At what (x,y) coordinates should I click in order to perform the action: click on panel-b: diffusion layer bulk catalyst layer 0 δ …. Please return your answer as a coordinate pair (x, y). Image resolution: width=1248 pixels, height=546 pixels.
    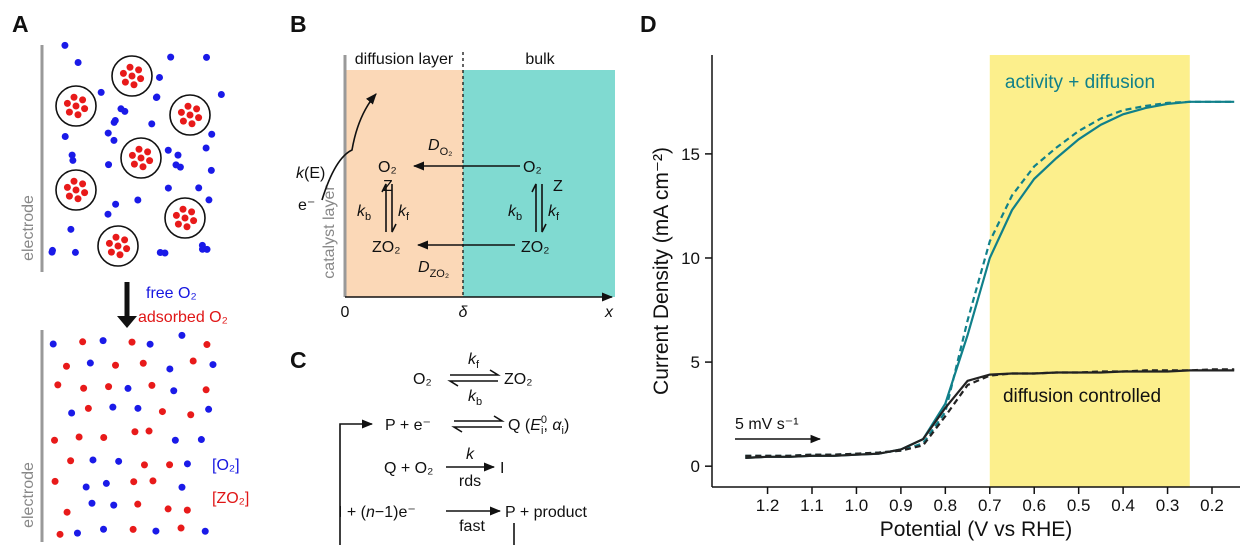
    Looking at the image, I should click on (455, 186).